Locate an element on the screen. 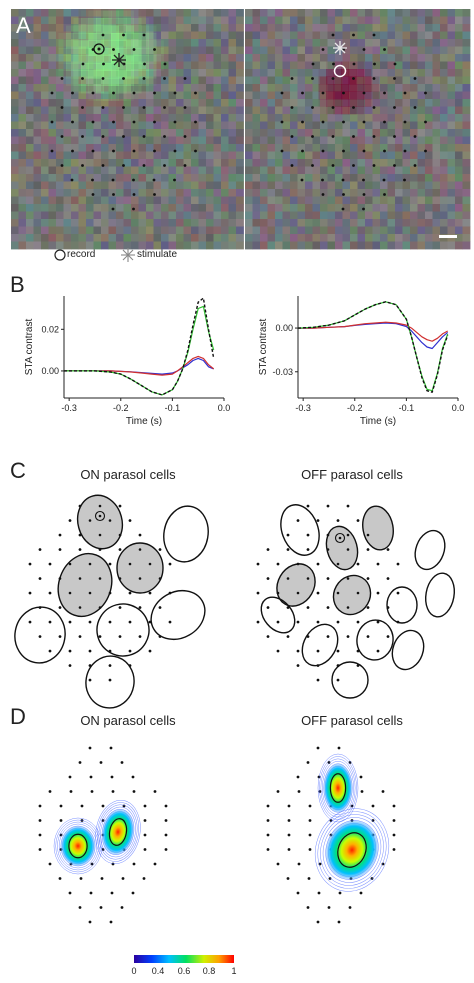  x-tick-label: -0.3 is located at coordinates (303, 408).